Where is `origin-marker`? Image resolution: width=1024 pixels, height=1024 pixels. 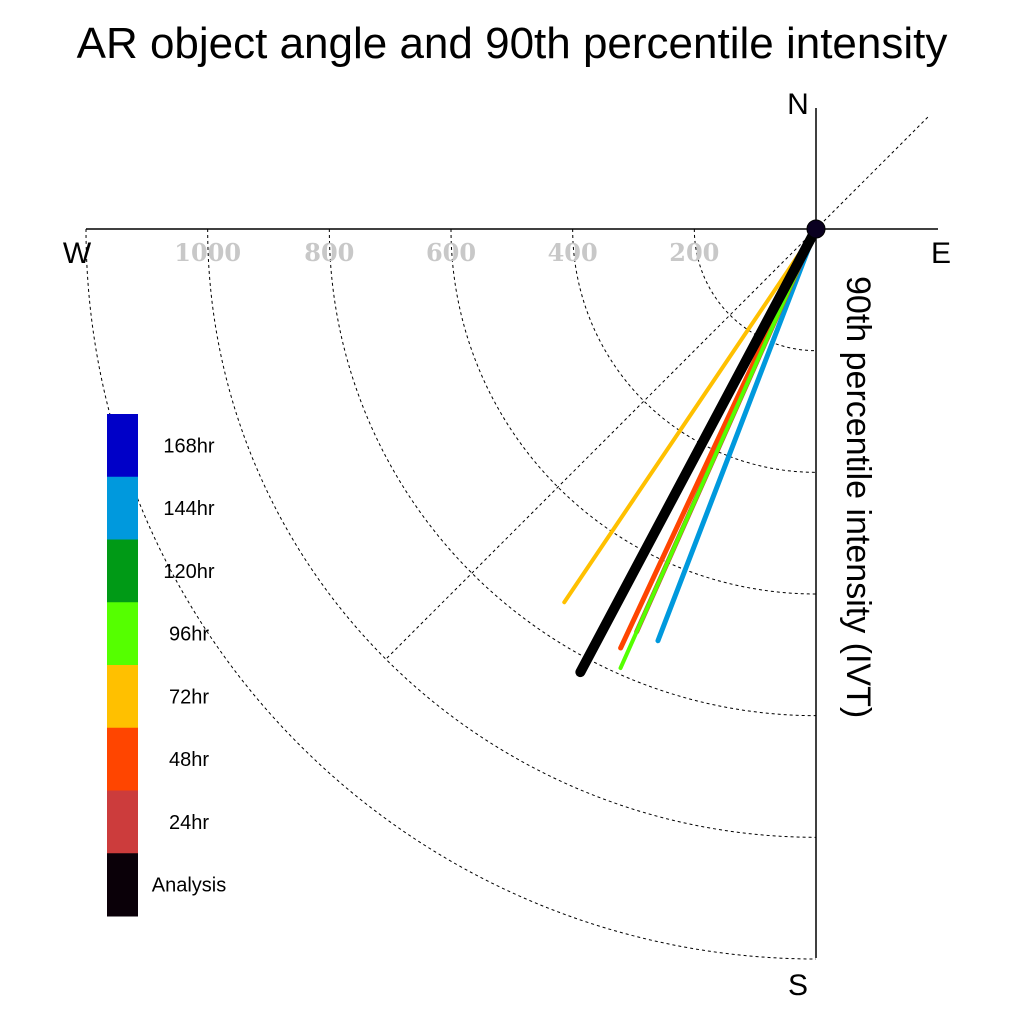 origin-marker is located at coordinates (816, 229).